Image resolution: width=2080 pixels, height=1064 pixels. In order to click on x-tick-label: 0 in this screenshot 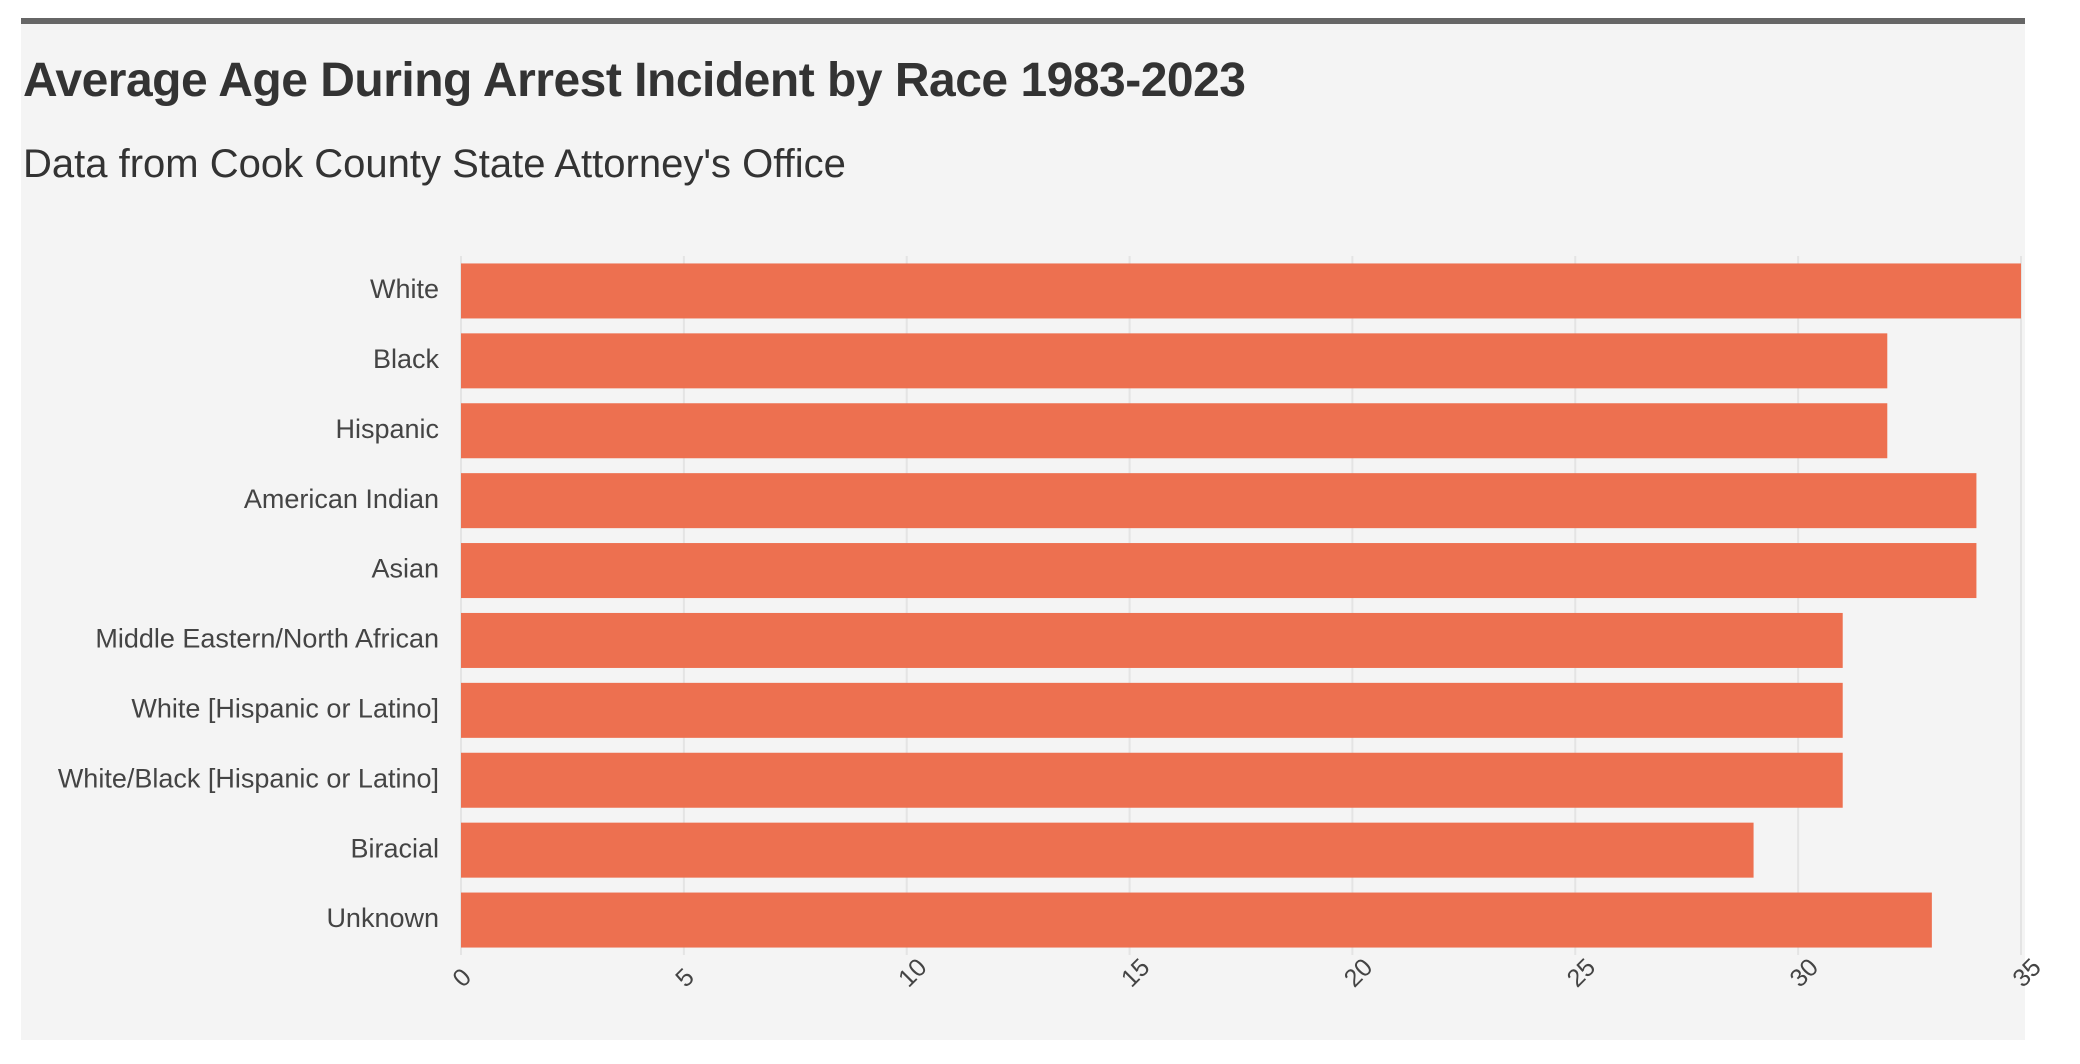, I will do `click(462, 978)`.